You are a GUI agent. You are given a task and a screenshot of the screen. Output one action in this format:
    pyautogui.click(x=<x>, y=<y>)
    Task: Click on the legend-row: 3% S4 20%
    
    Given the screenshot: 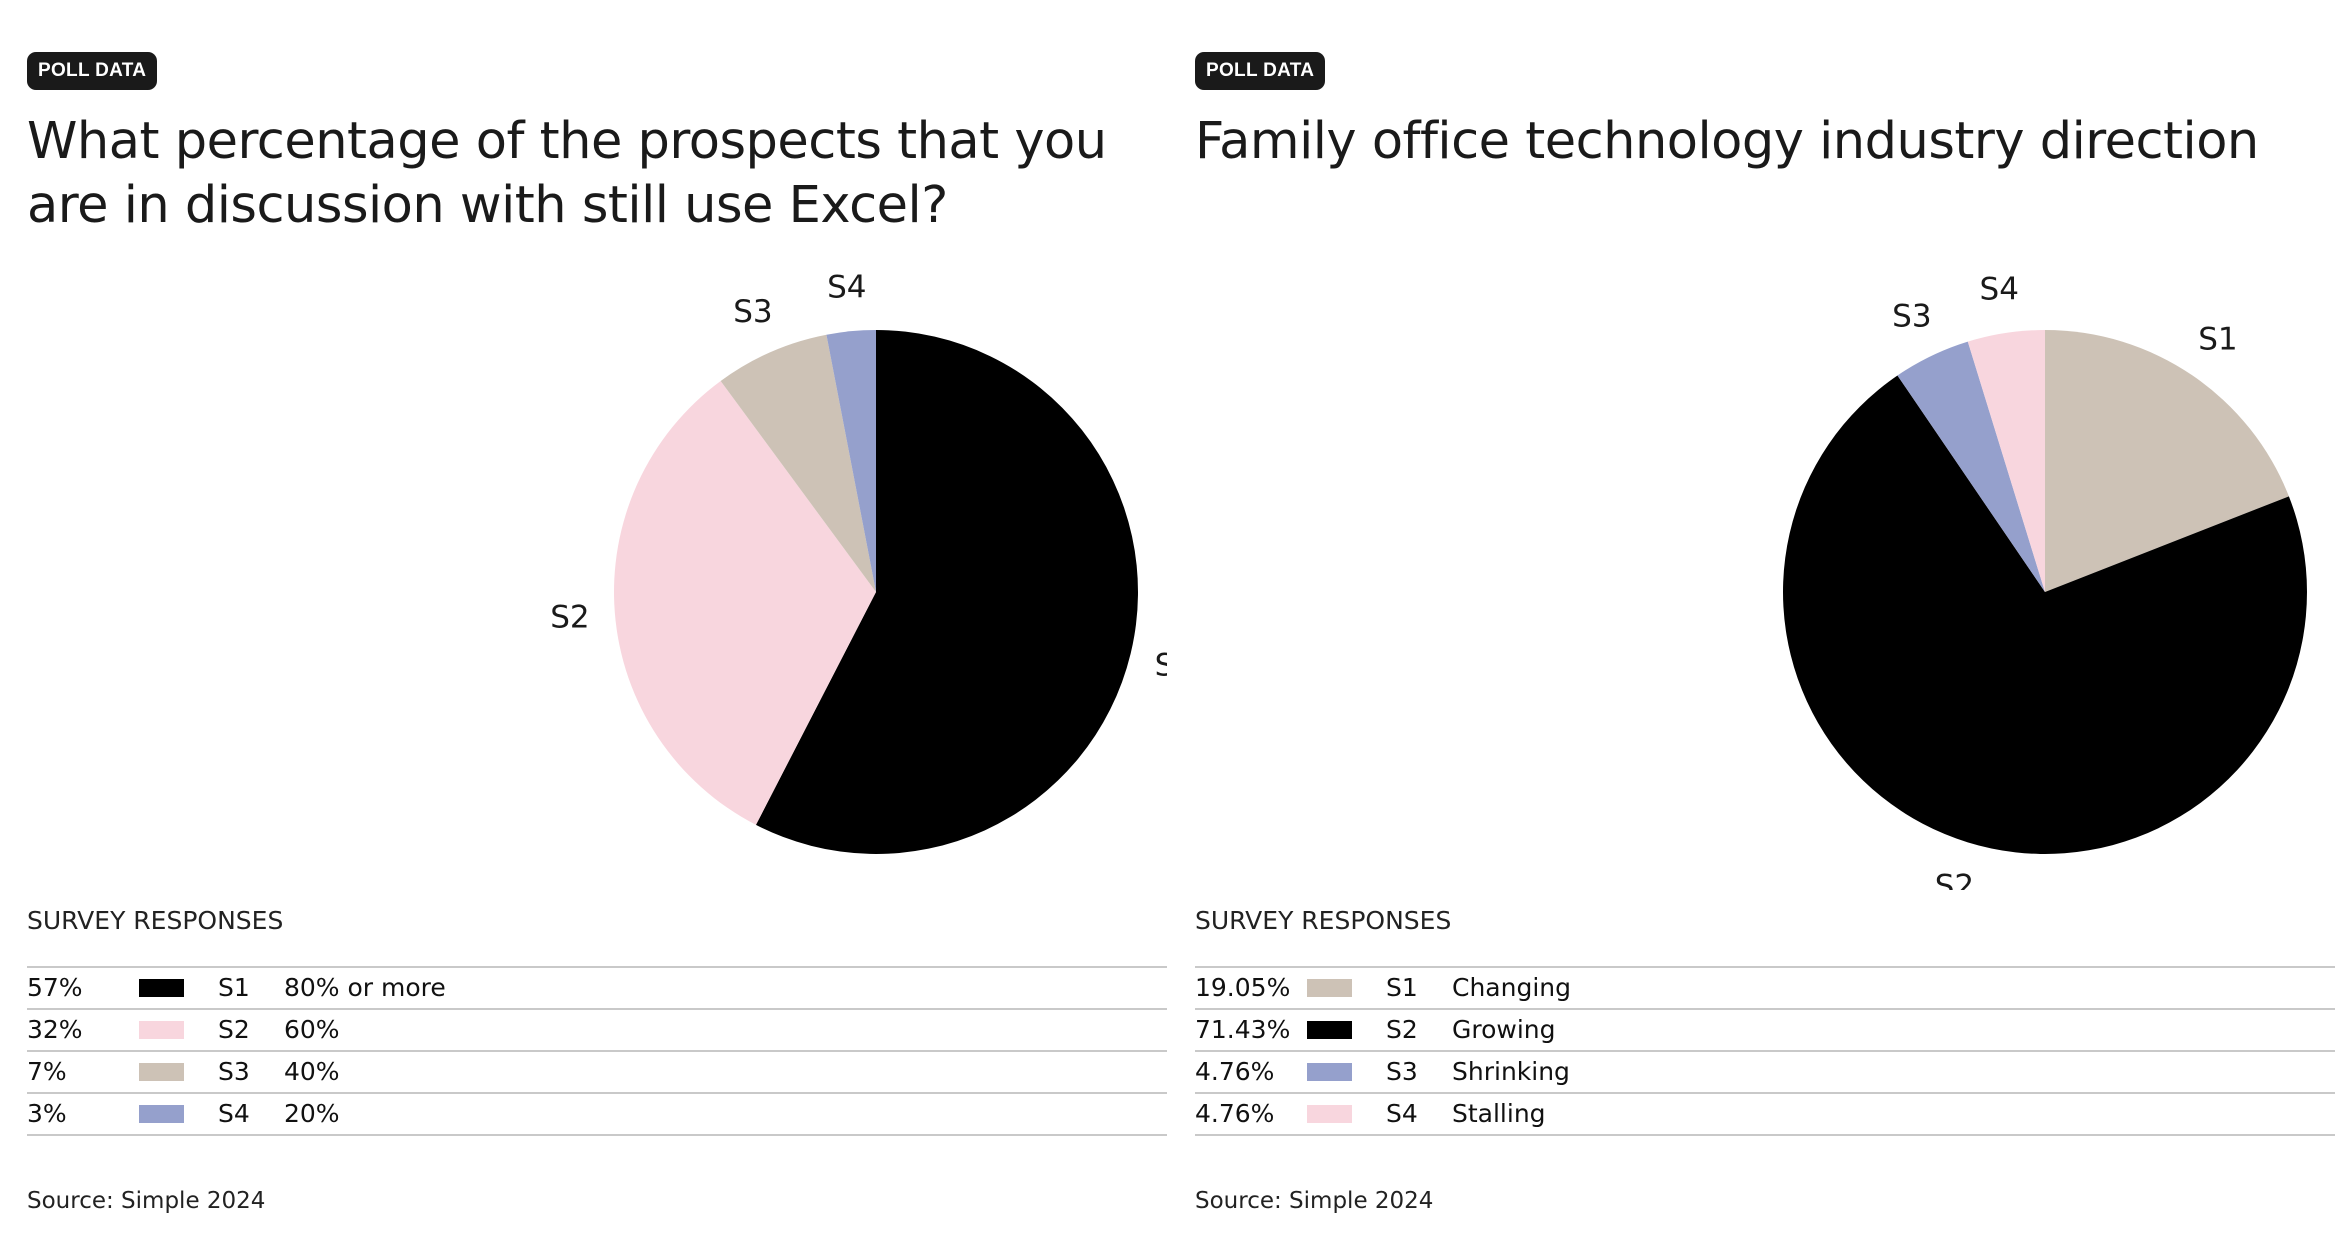 What is the action you would take?
    pyautogui.click(x=597, y=1115)
    